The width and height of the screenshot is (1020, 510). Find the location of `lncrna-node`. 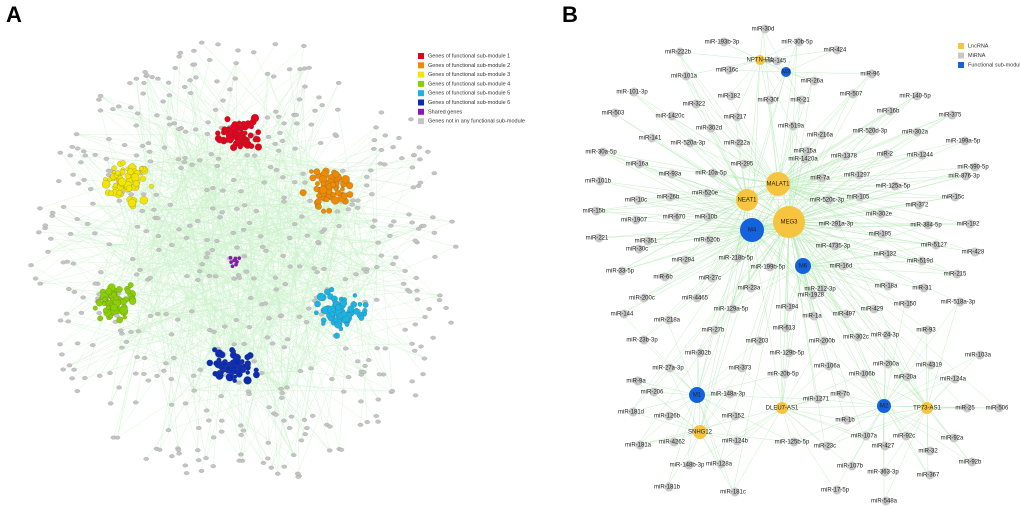

lncrna-node is located at coordinates (927, 408).